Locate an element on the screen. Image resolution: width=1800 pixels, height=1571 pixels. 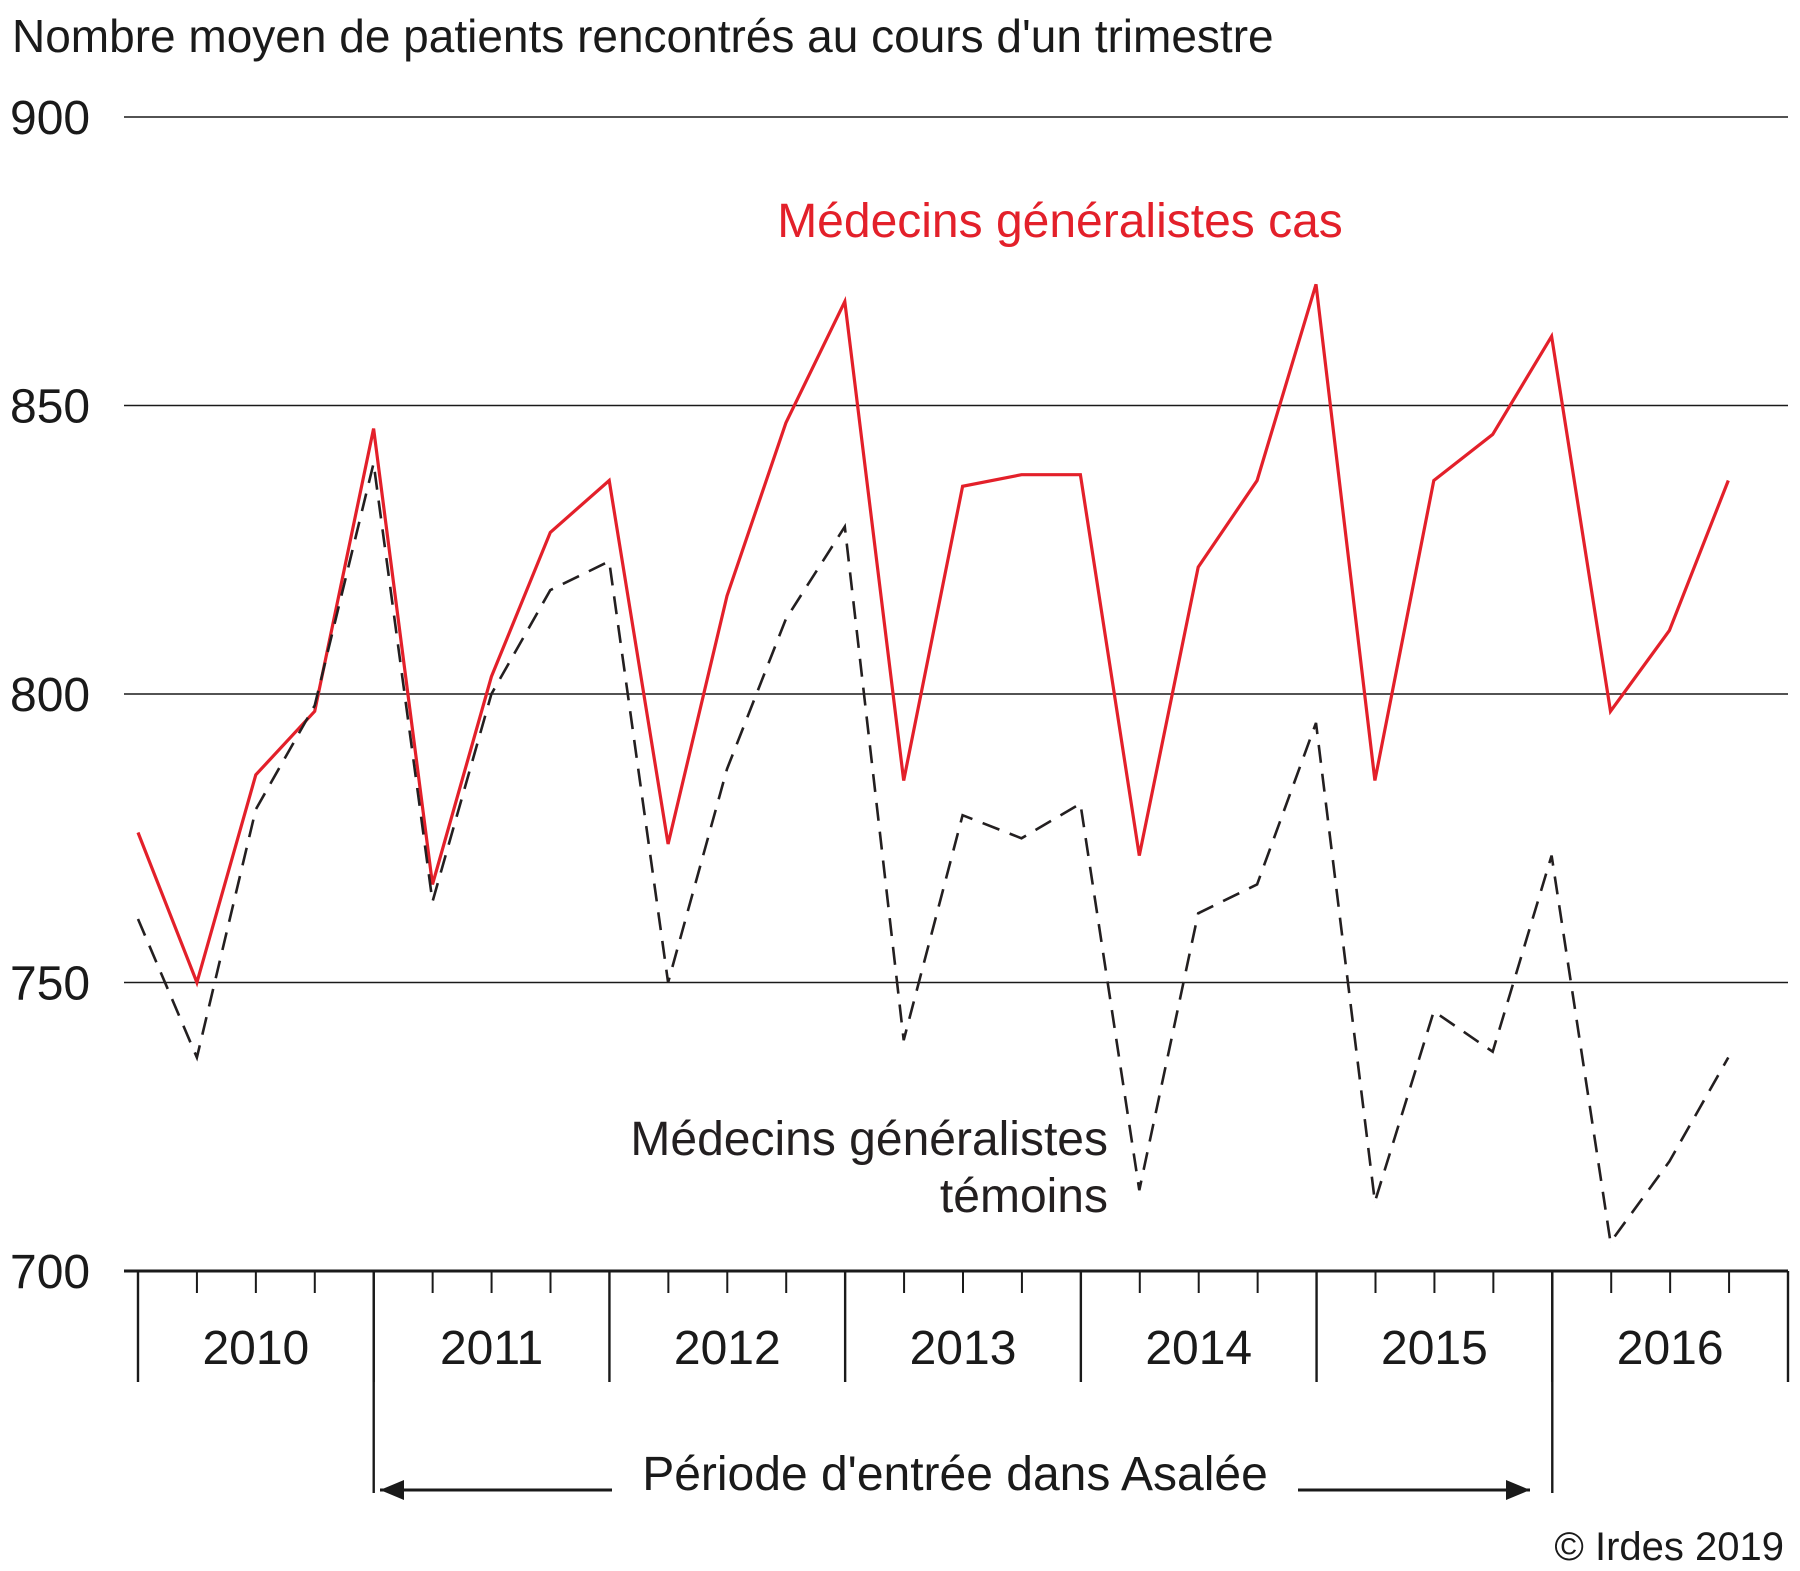
x-tick-label-year: 2016 is located at coordinates (1670, 1348).